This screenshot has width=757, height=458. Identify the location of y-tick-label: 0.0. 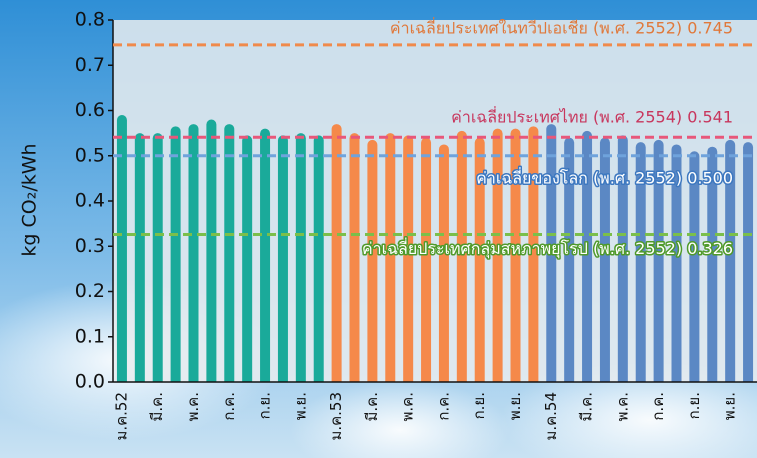
(90, 382).